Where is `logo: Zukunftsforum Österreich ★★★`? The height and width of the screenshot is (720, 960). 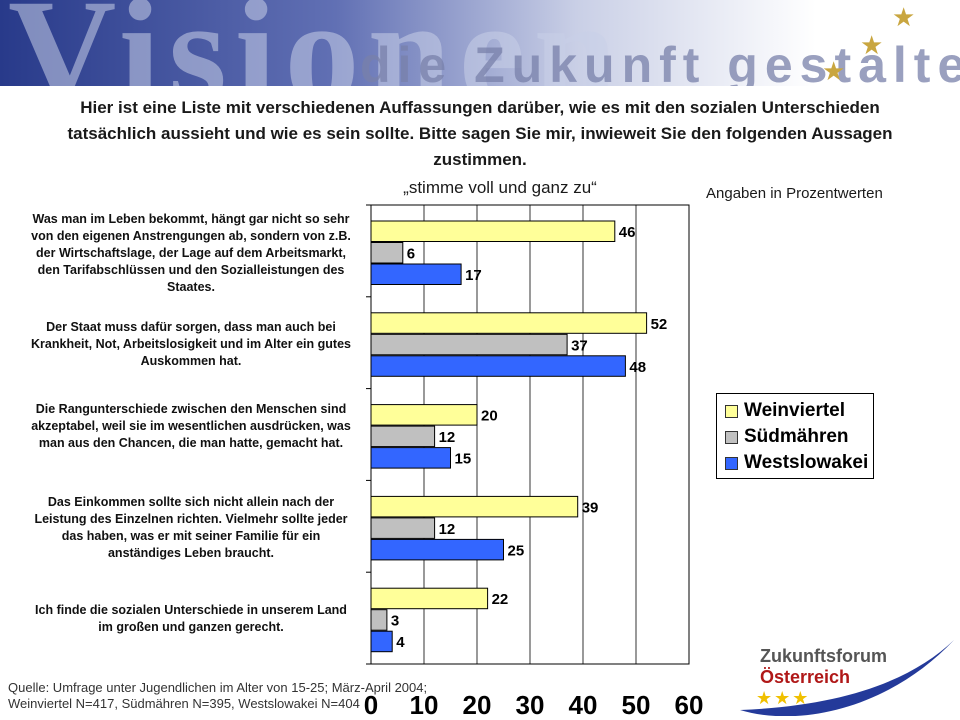 logo: Zukunftsforum Österreich ★★★ is located at coordinates (848, 676).